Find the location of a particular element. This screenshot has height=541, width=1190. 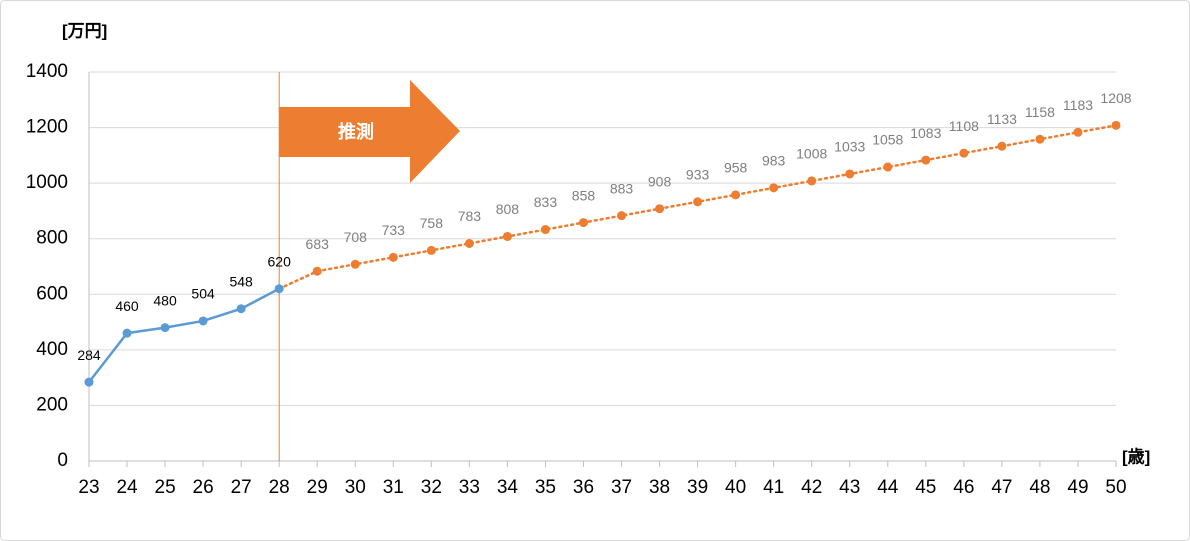

data-label: 833 is located at coordinates (546, 202).